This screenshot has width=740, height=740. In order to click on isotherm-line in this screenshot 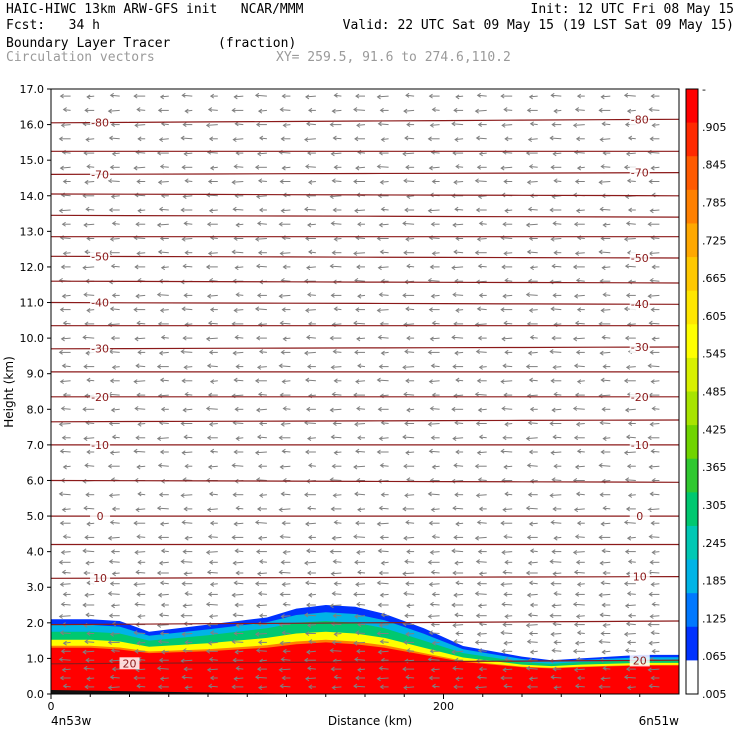, I will do `click(365, 303)`.